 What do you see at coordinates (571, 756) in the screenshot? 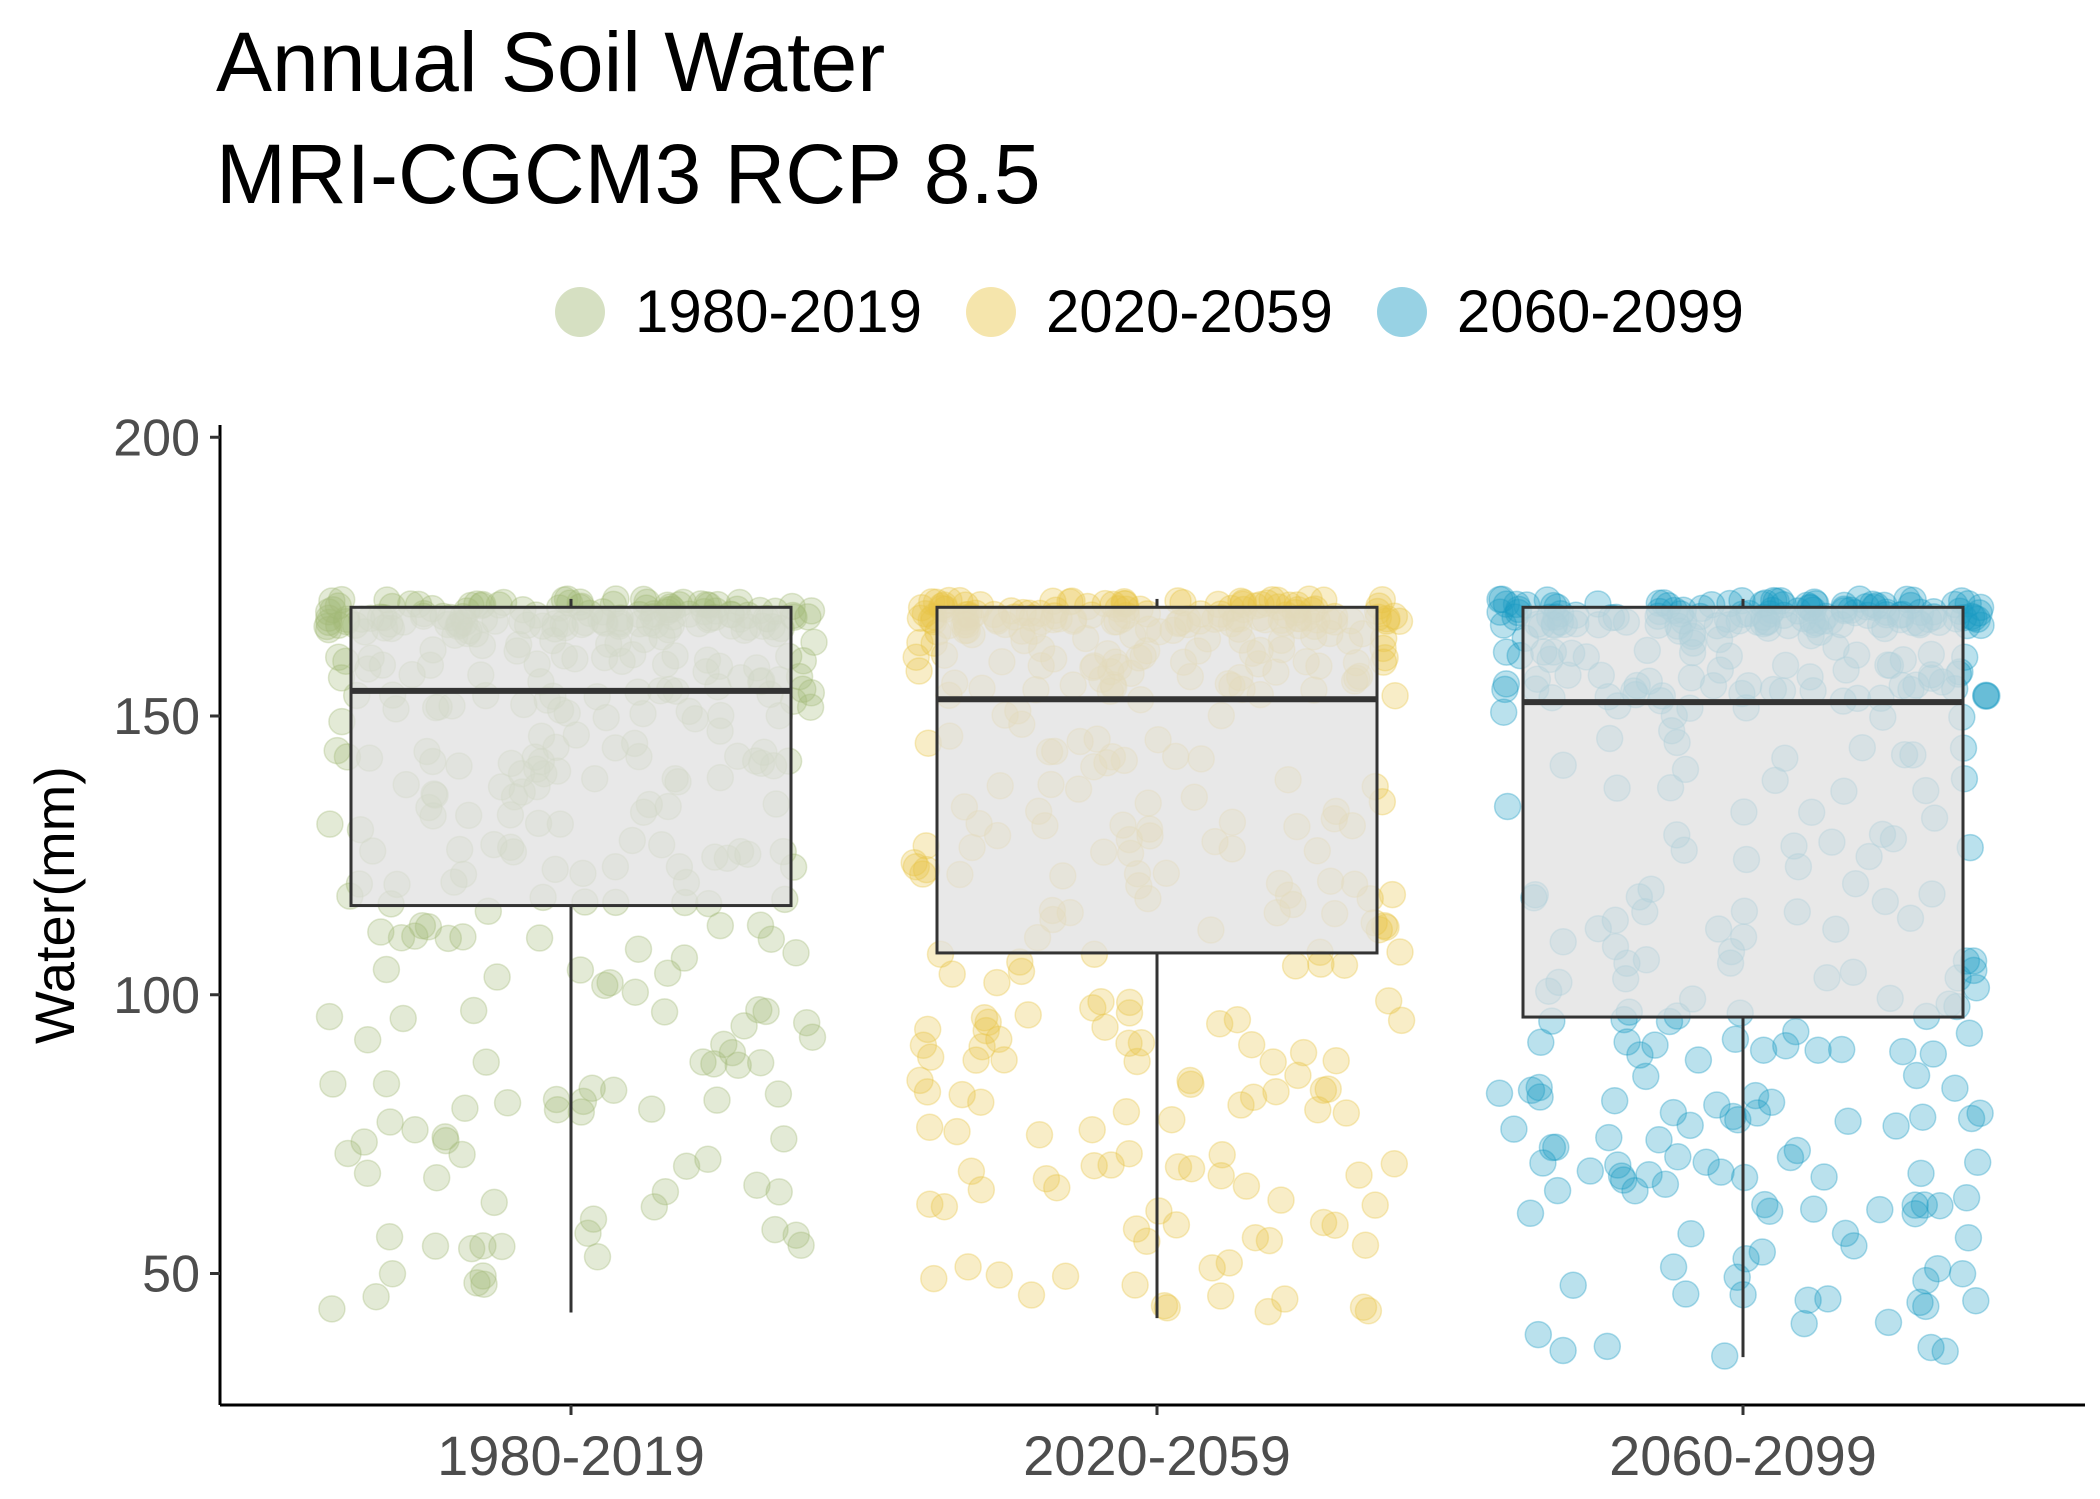
I see `box-1980-2019` at bounding box center [571, 756].